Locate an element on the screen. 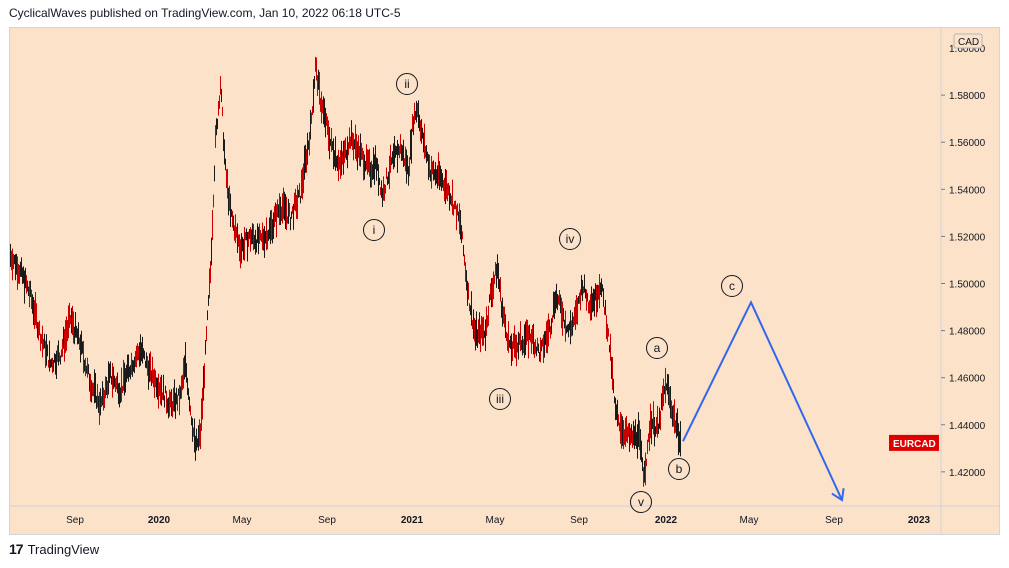  wave-label-ii: ii is located at coordinates (406, 84).